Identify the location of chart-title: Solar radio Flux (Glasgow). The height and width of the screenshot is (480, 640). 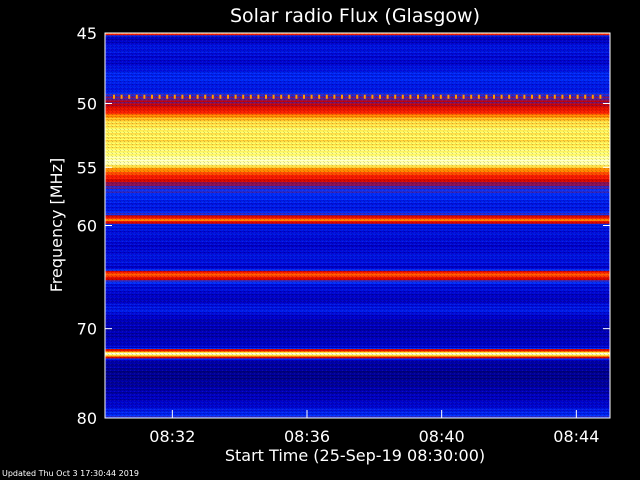
(355, 16).